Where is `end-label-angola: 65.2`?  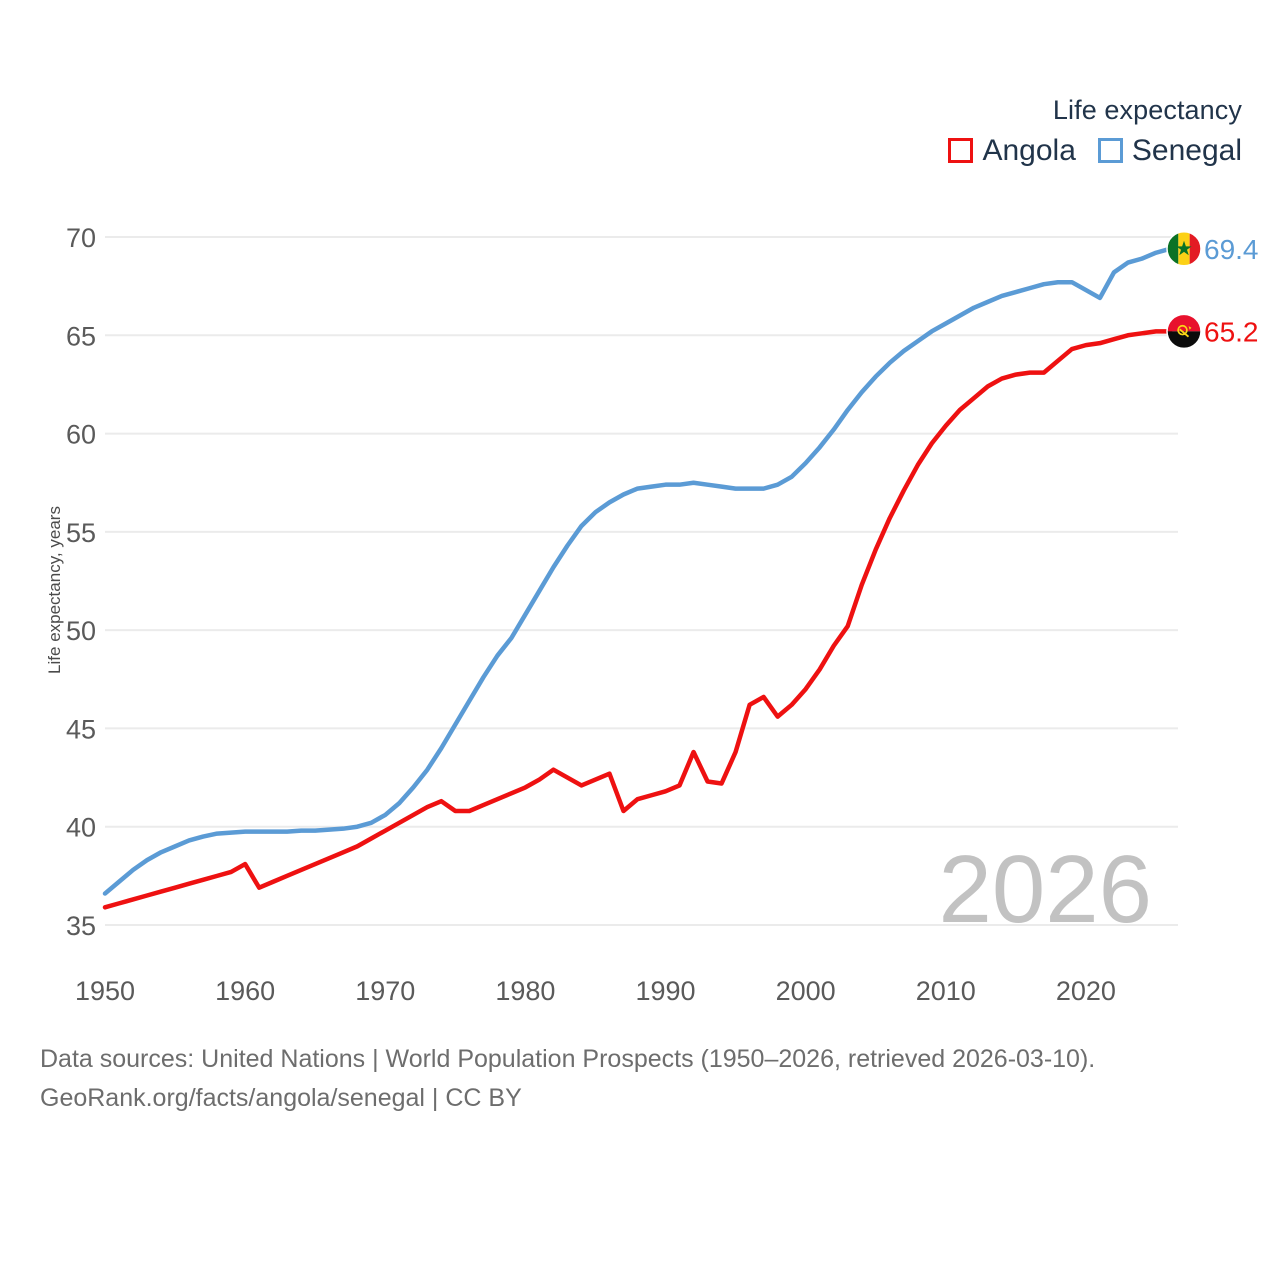
end-label-angola: 65.2 is located at coordinates (1231, 331).